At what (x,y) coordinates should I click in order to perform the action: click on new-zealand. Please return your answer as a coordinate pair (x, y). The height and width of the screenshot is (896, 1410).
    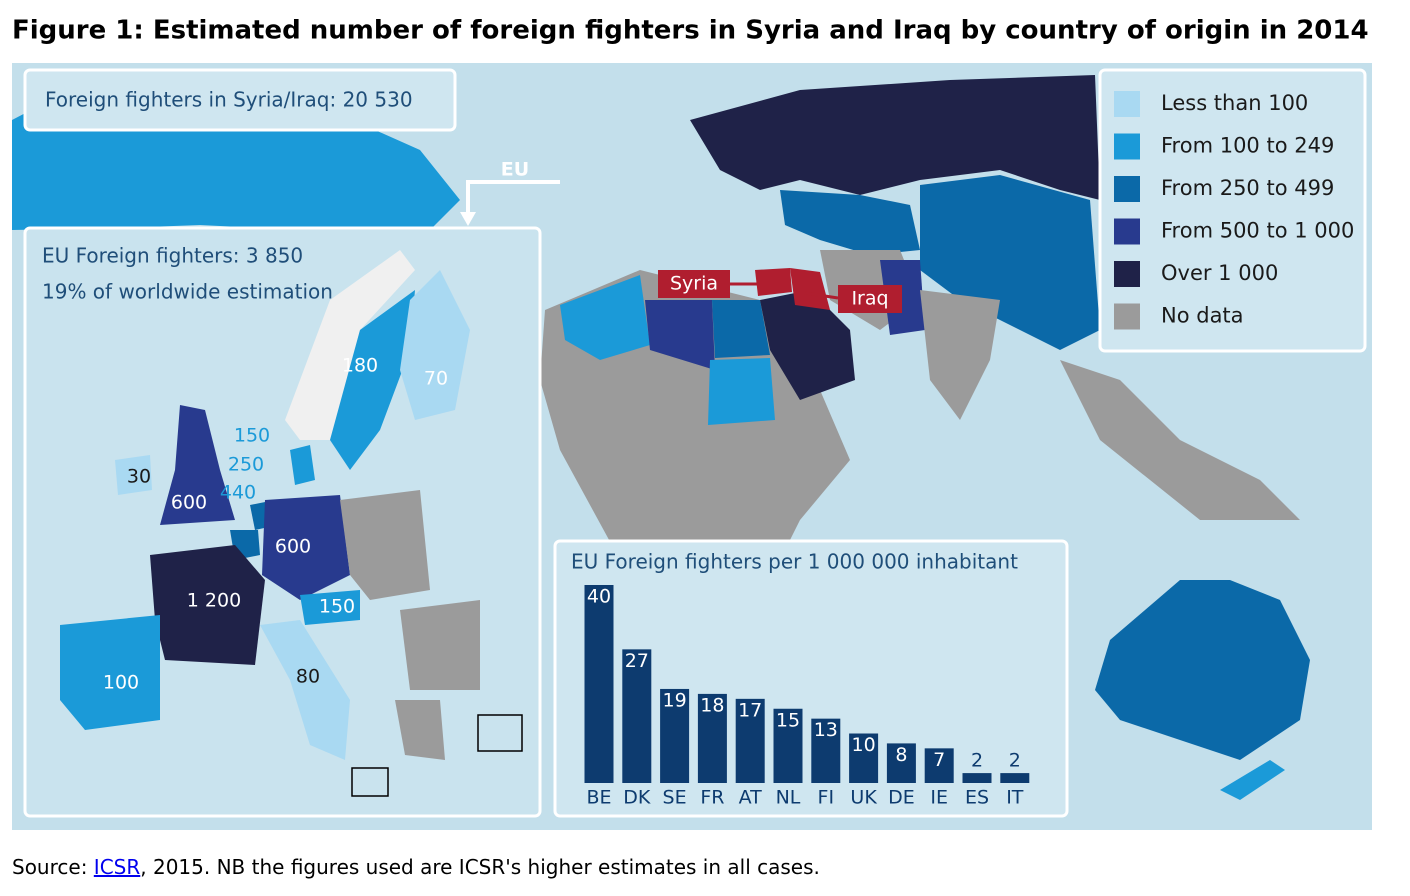
    Looking at the image, I should click on (1252, 780).